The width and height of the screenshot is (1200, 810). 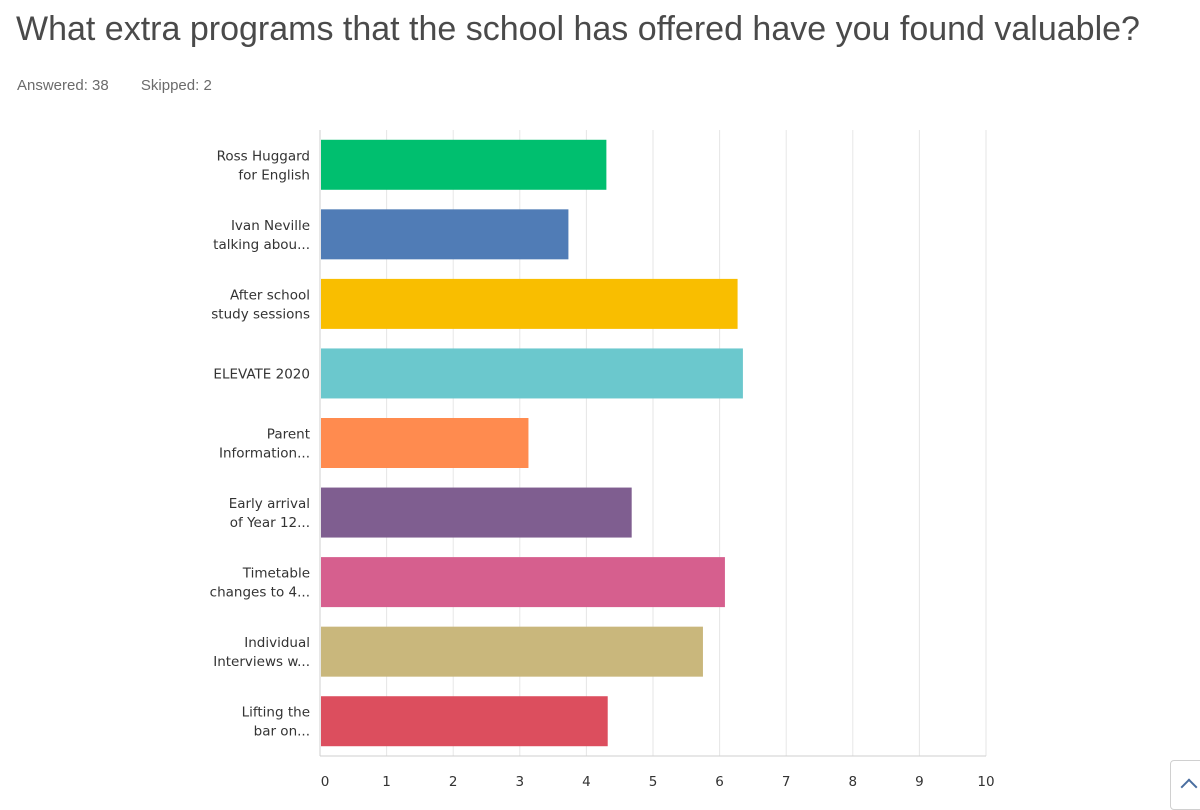 What do you see at coordinates (520, 782) in the screenshot?
I see `x-tick-label: 3` at bounding box center [520, 782].